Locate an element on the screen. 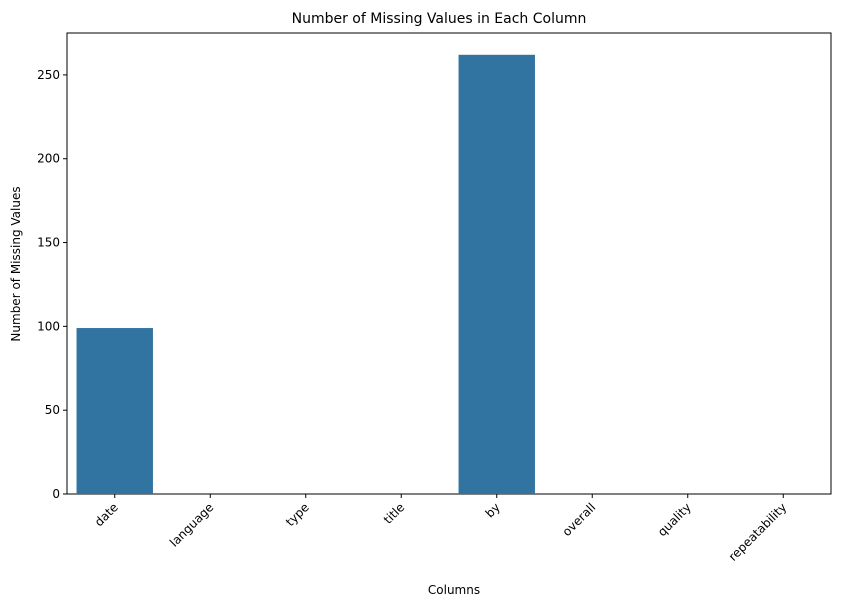 Image resolution: width=850 pixels, height=606 pixels. bar-date is located at coordinates (114, 411).